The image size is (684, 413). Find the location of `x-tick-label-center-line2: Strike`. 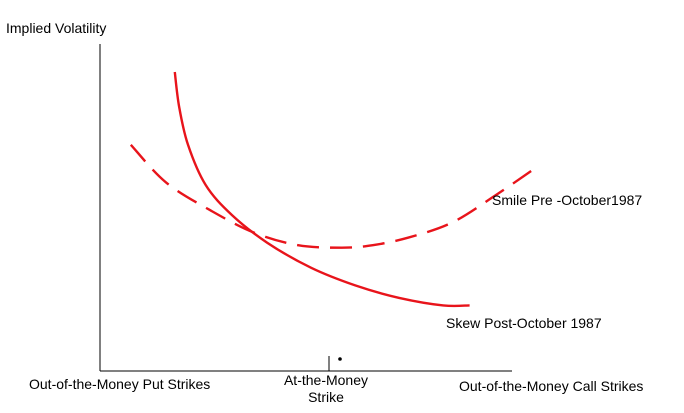

x-tick-label-center-line2: Strike is located at coordinates (326, 397).